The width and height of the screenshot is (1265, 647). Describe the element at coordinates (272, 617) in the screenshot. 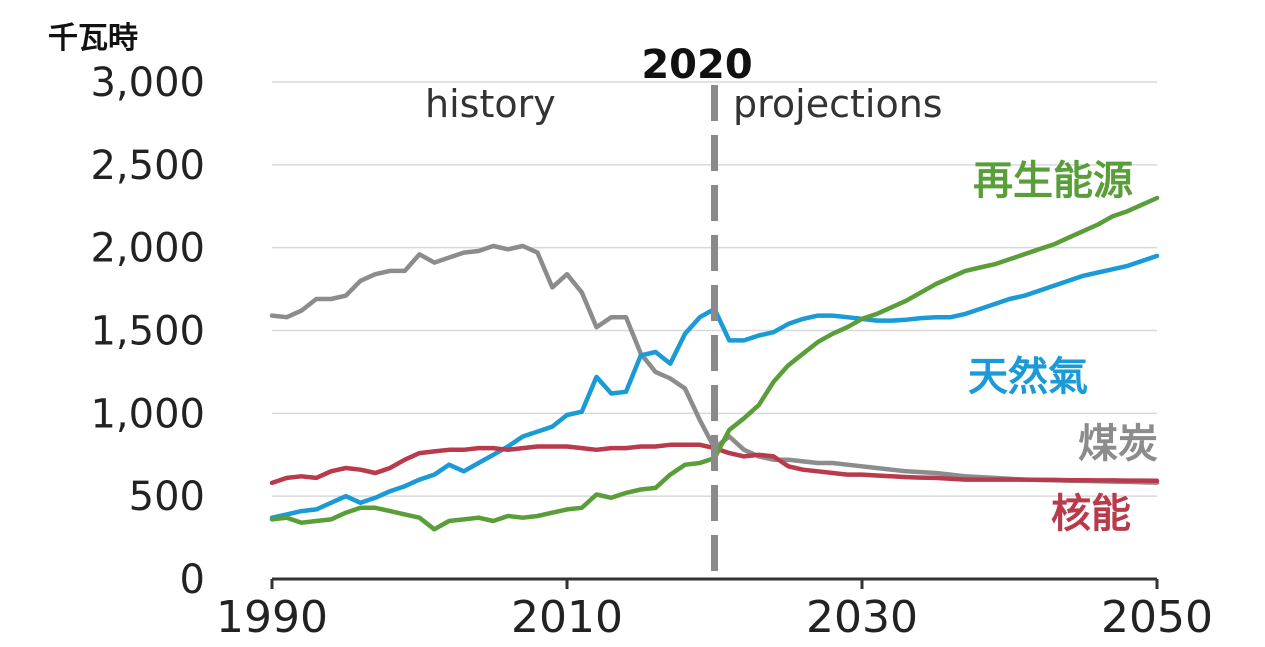

I see `x-tick-label: 1990` at that location.